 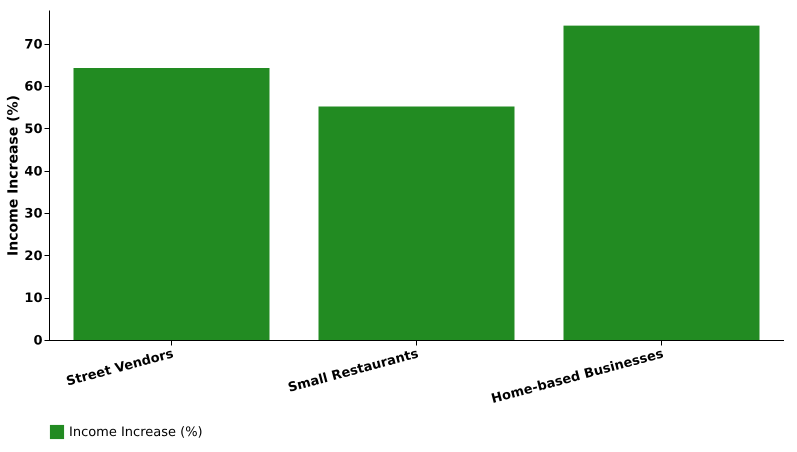 What do you see at coordinates (37, 341) in the screenshot?
I see `y-tick-label: 0` at bounding box center [37, 341].